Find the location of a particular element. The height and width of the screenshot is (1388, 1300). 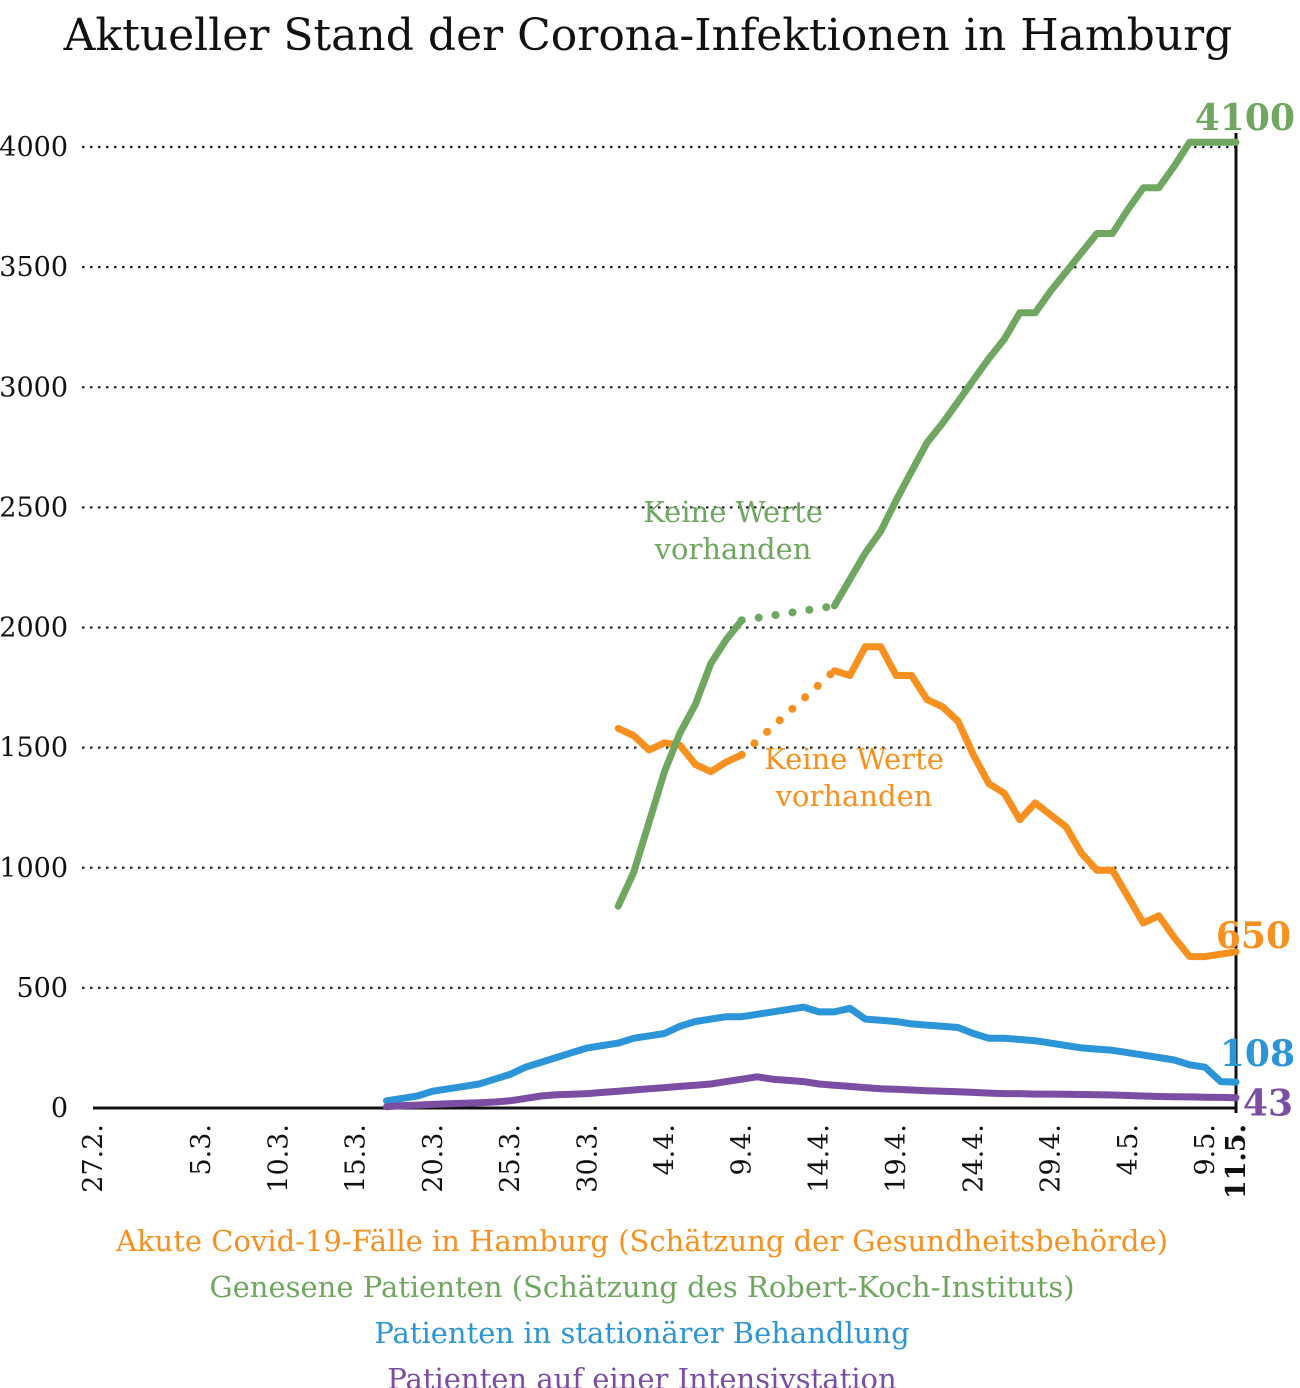

series-end-label: 650 is located at coordinates (1253, 936).